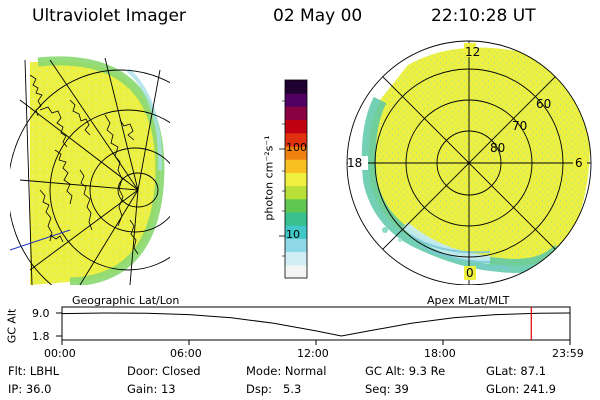 This screenshot has width=600, height=400. Describe the element at coordinates (286, 371) in the screenshot. I see `info-mode: Mode: Normal` at that location.